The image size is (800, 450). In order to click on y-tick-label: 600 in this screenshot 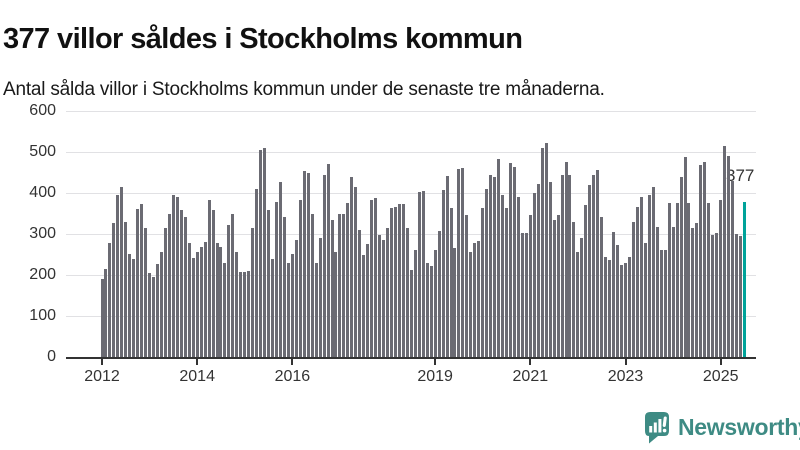, I will do `click(42, 110)`.